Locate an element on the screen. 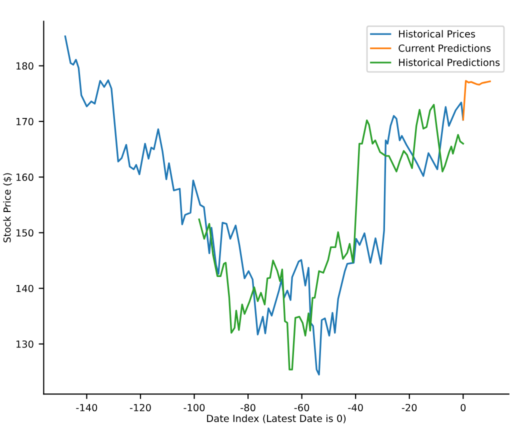 The width and height of the screenshot is (514, 426). x-tick-label: -20 is located at coordinates (409, 408).